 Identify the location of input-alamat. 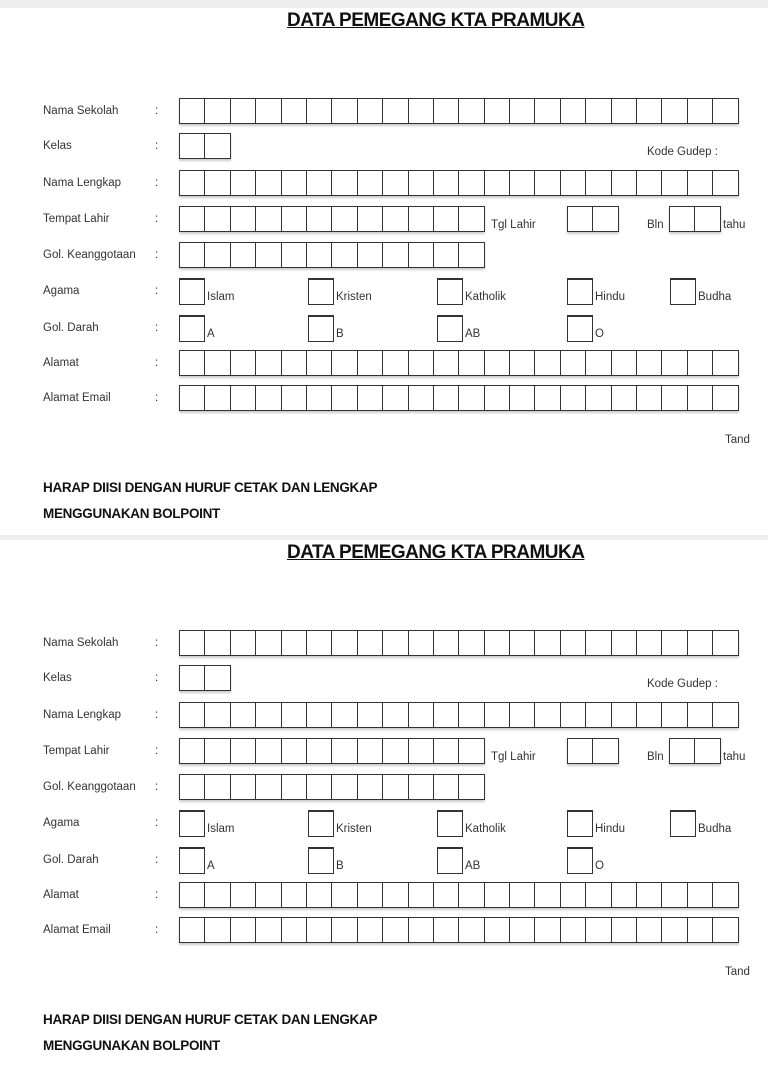
(459, 363).